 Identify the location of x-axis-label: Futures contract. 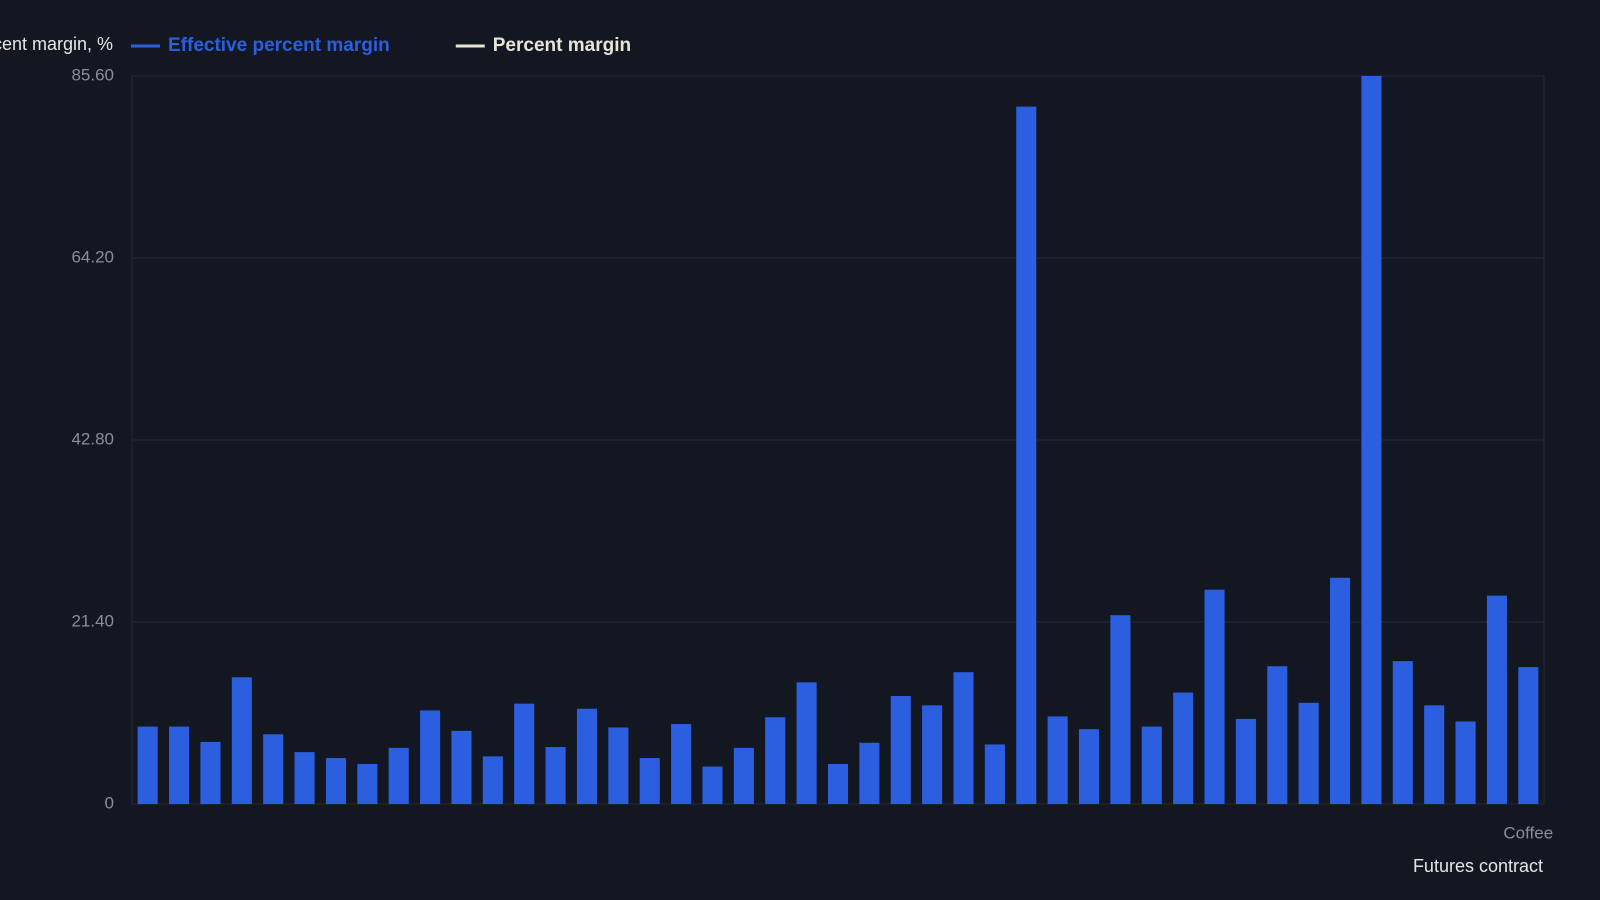
(1478, 866).